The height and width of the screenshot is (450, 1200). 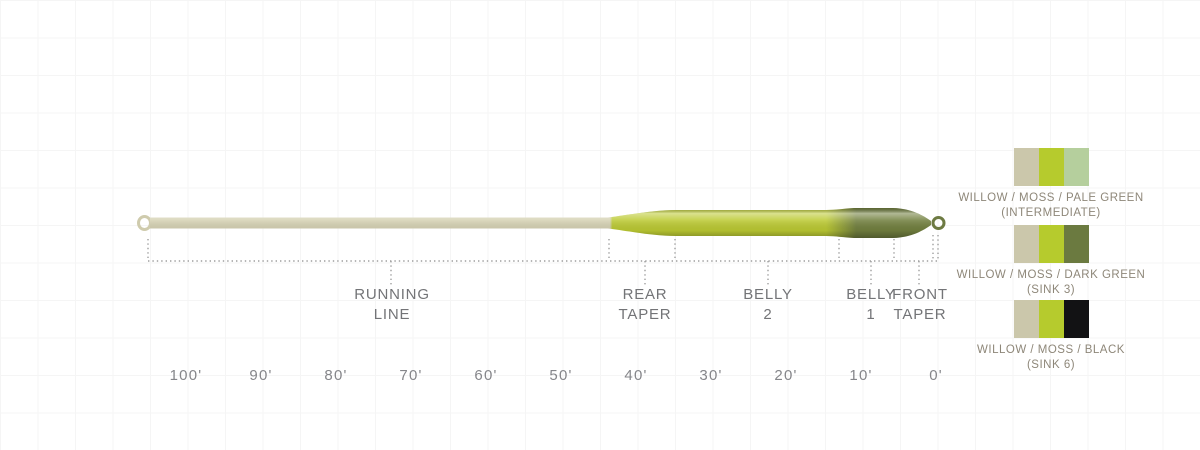 What do you see at coordinates (540, 223) in the screenshot?
I see `line-profile-shading` at bounding box center [540, 223].